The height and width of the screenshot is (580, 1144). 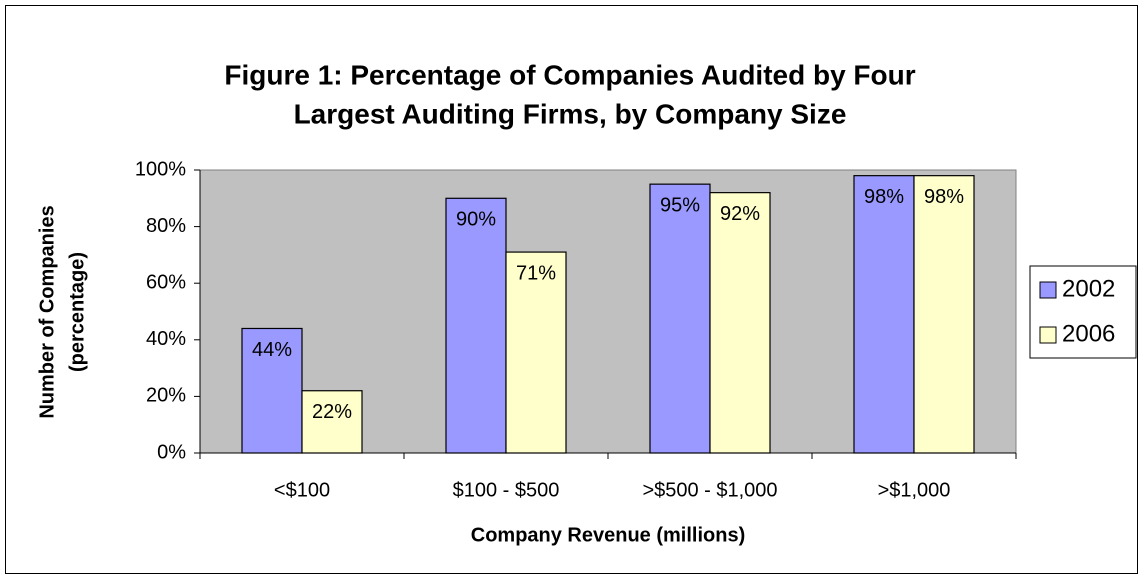 What do you see at coordinates (709, 490) in the screenshot?
I see `x-tick-label: >$500 - $1,000` at bounding box center [709, 490].